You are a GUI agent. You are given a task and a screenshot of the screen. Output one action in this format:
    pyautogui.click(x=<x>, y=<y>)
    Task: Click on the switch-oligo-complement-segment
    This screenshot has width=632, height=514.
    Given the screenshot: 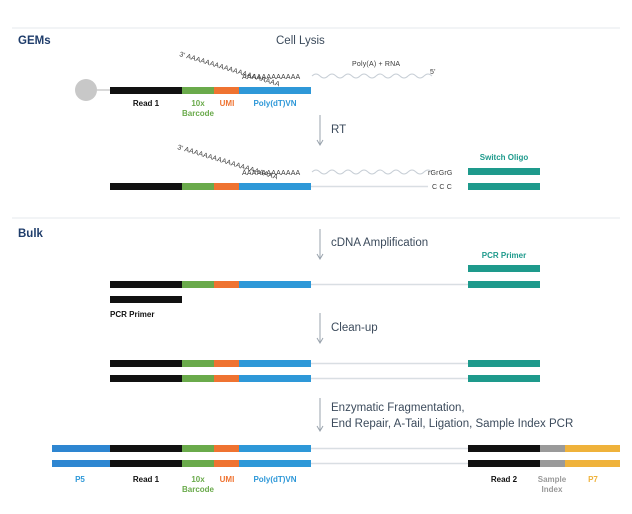 What is the action you would take?
    pyautogui.click(x=504, y=186)
    